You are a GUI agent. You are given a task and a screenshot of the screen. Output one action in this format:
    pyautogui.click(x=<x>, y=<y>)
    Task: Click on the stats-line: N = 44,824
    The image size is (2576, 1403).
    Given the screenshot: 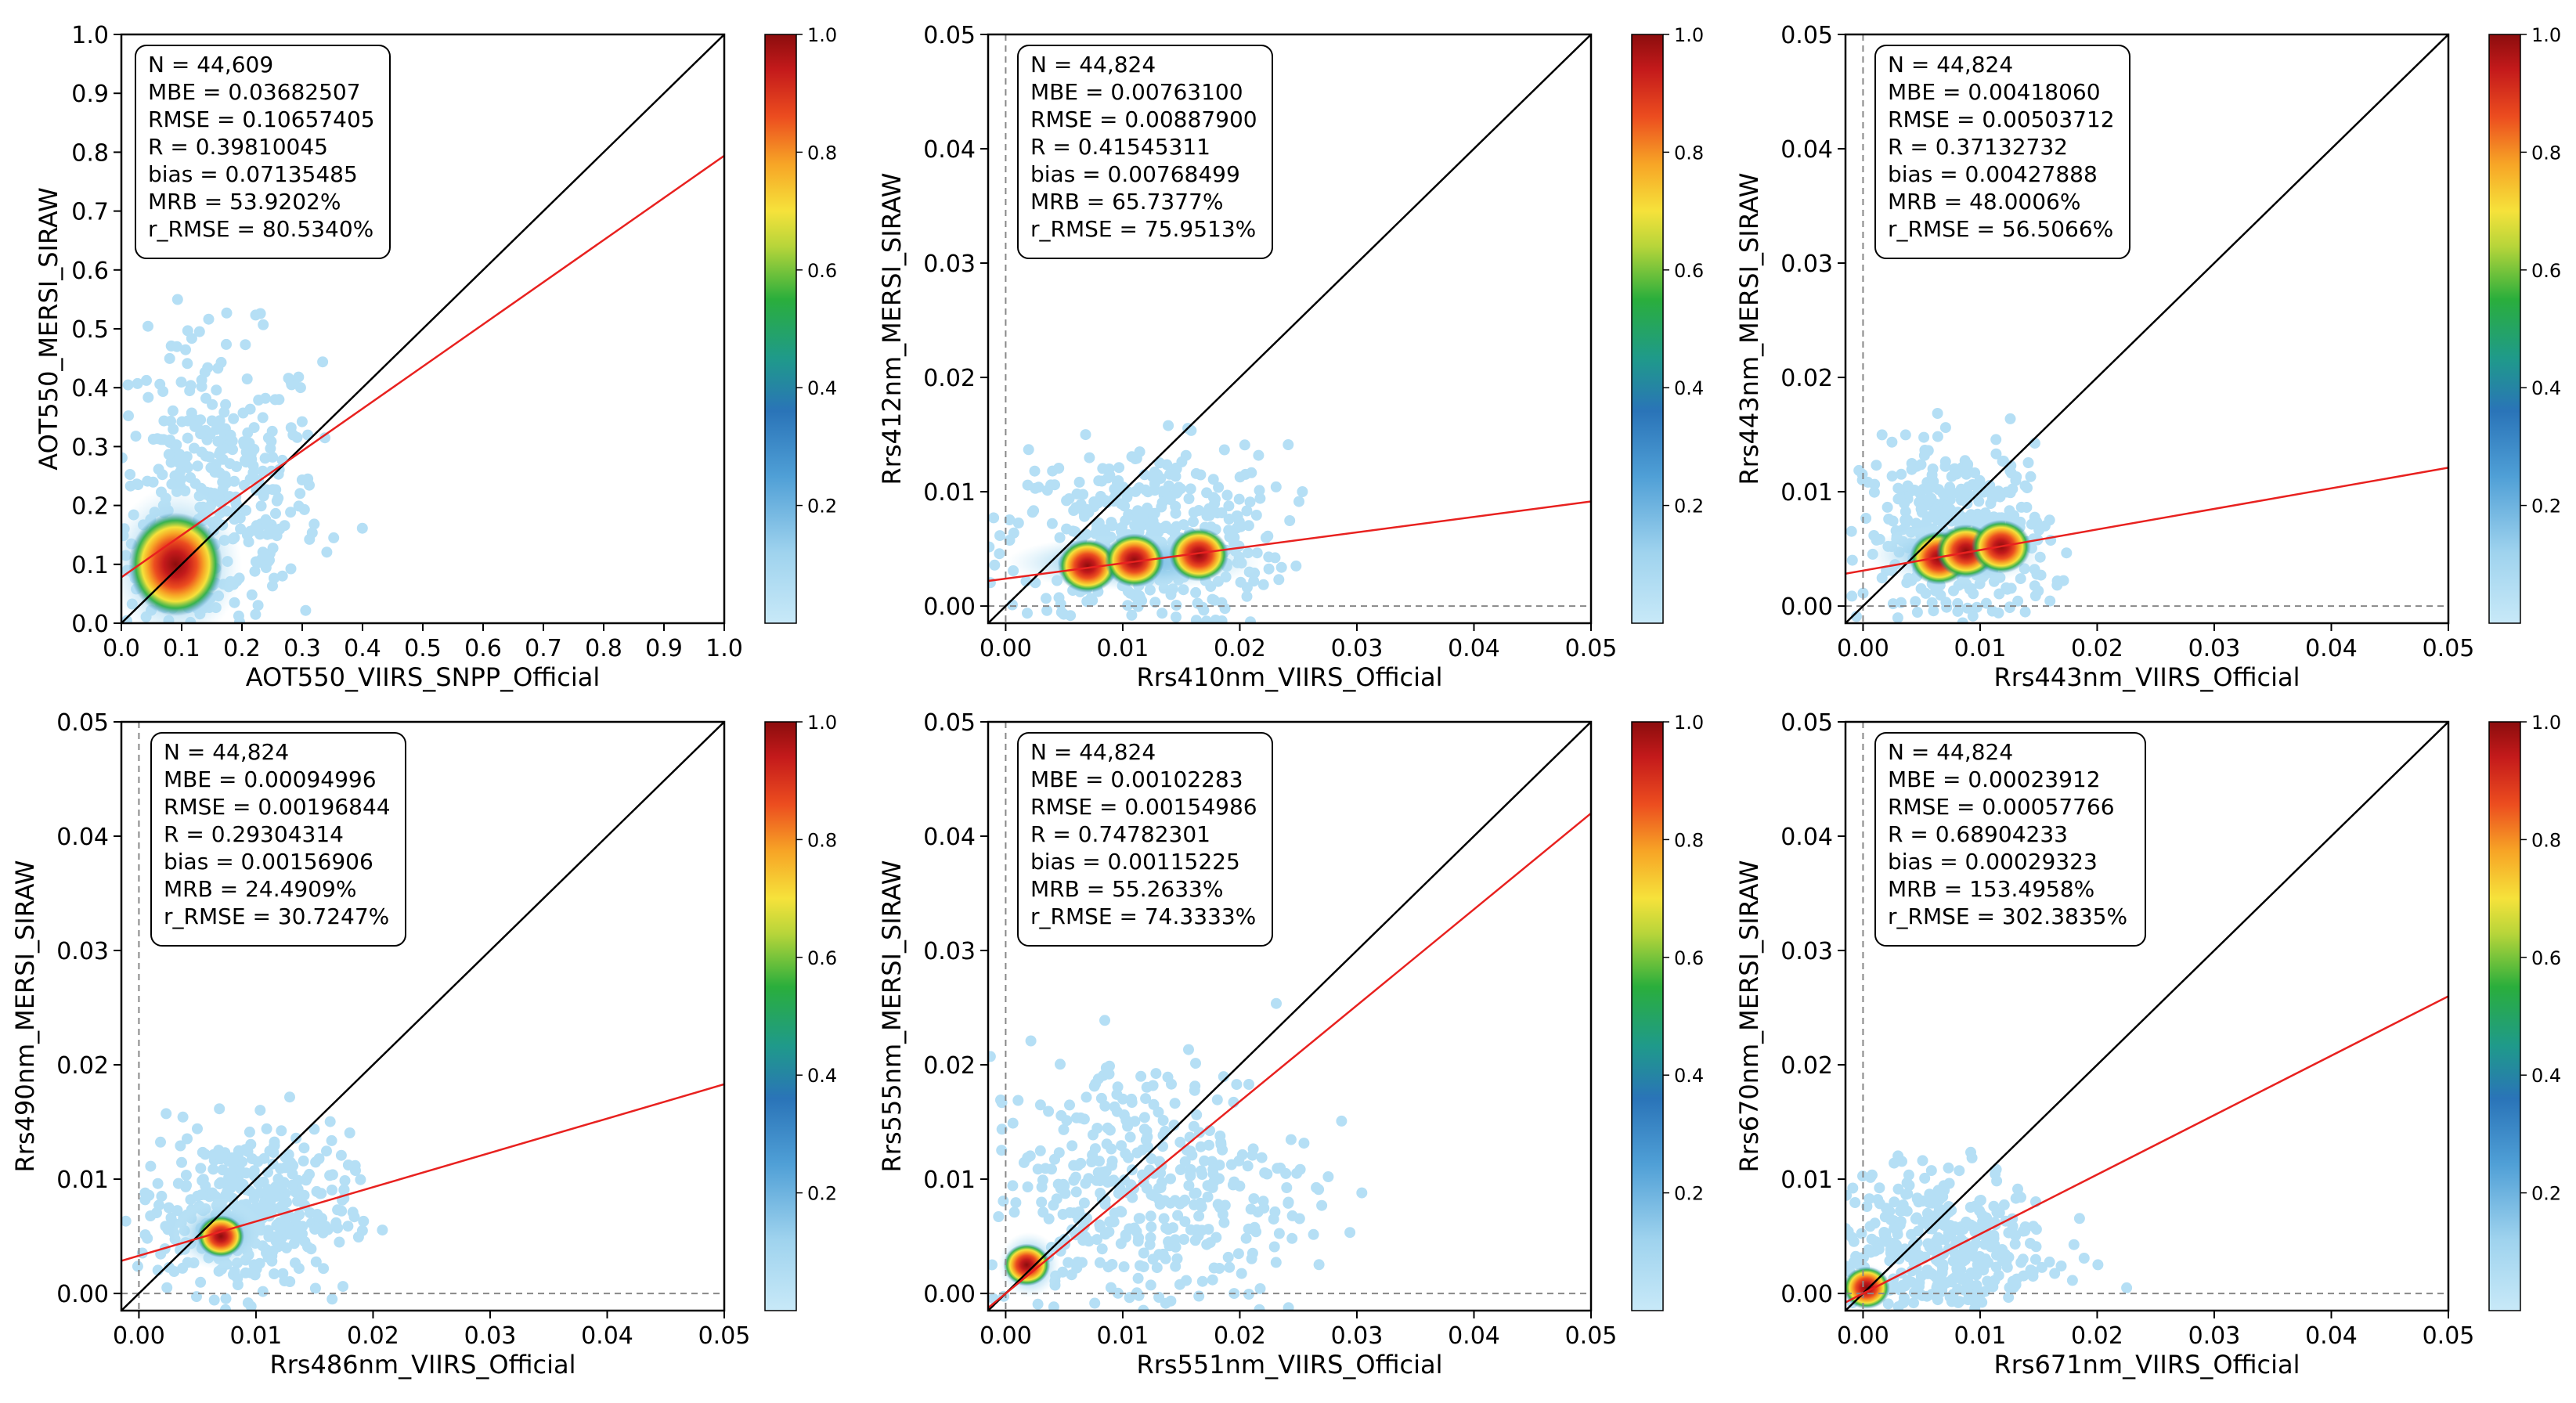 What is the action you would take?
    pyautogui.click(x=226, y=752)
    